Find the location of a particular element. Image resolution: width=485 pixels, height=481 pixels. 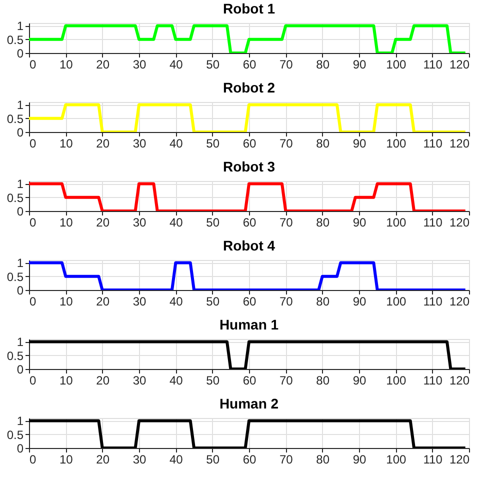

chart-title: Human 2 is located at coordinates (249, 404).